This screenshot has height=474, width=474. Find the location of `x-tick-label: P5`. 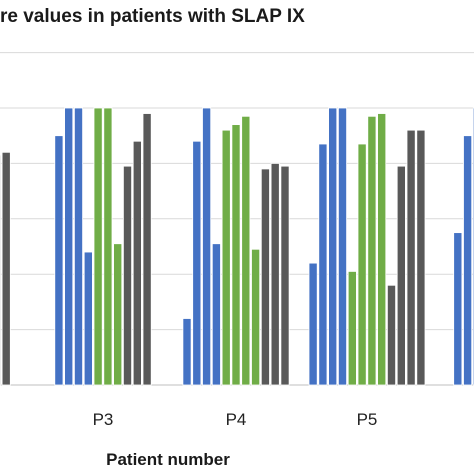

x-tick-label: P5 is located at coordinates (367, 419).